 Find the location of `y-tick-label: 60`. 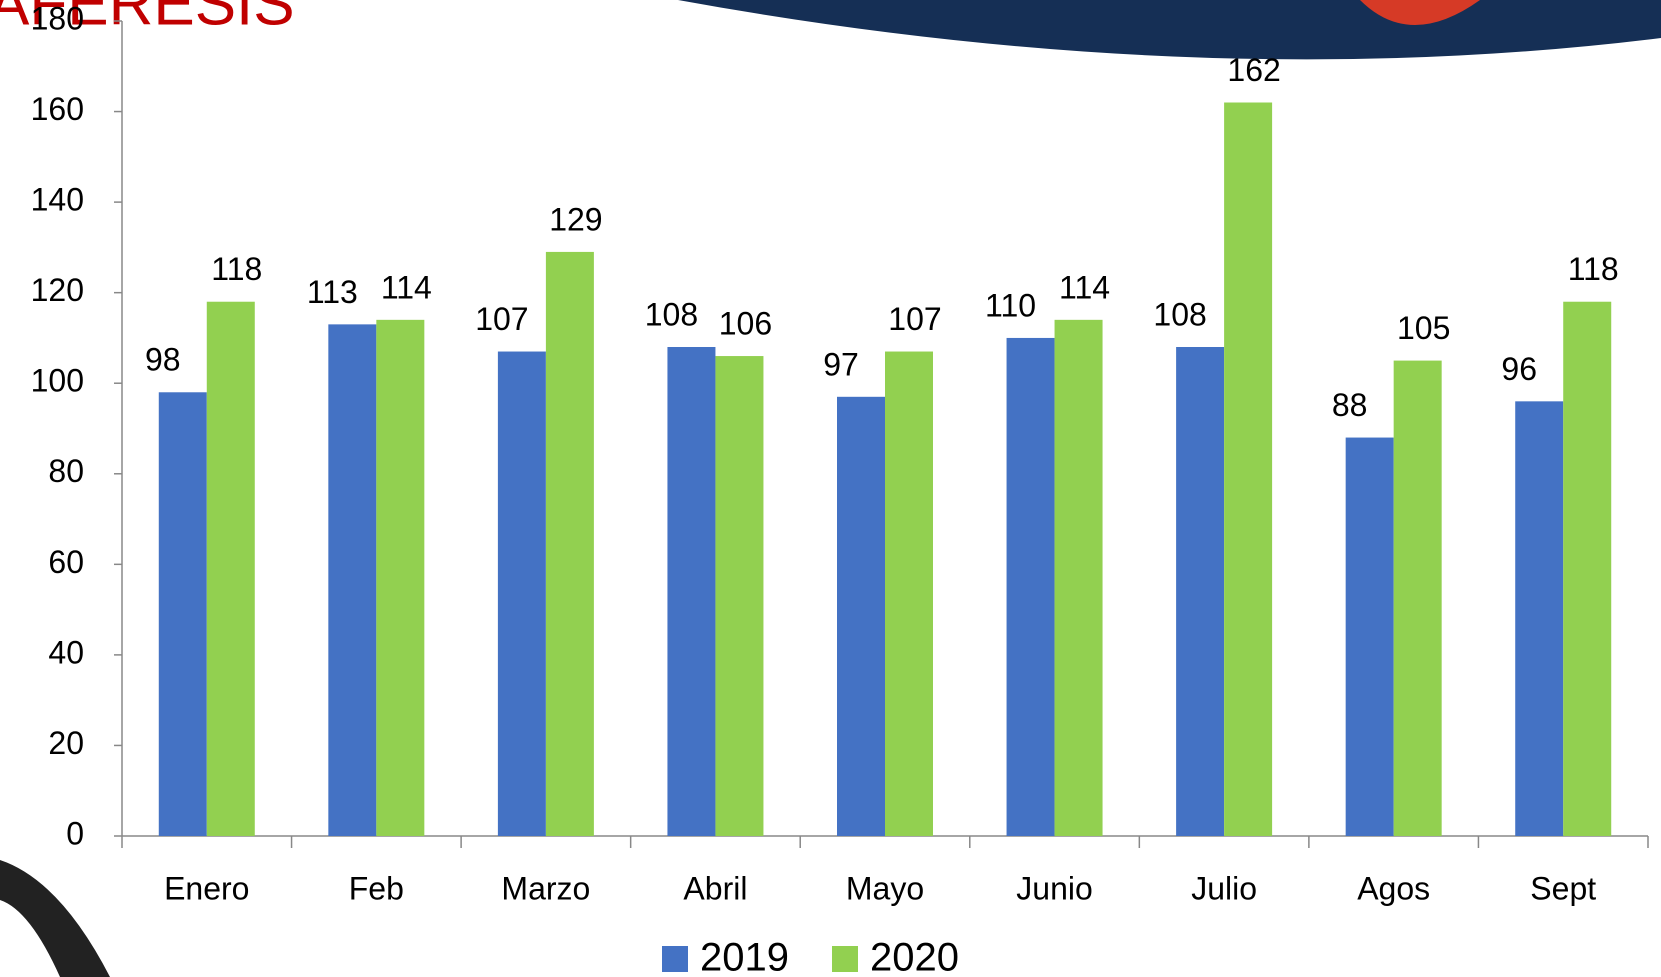

y-tick-label: 60 is located at coordinates (66, 562).